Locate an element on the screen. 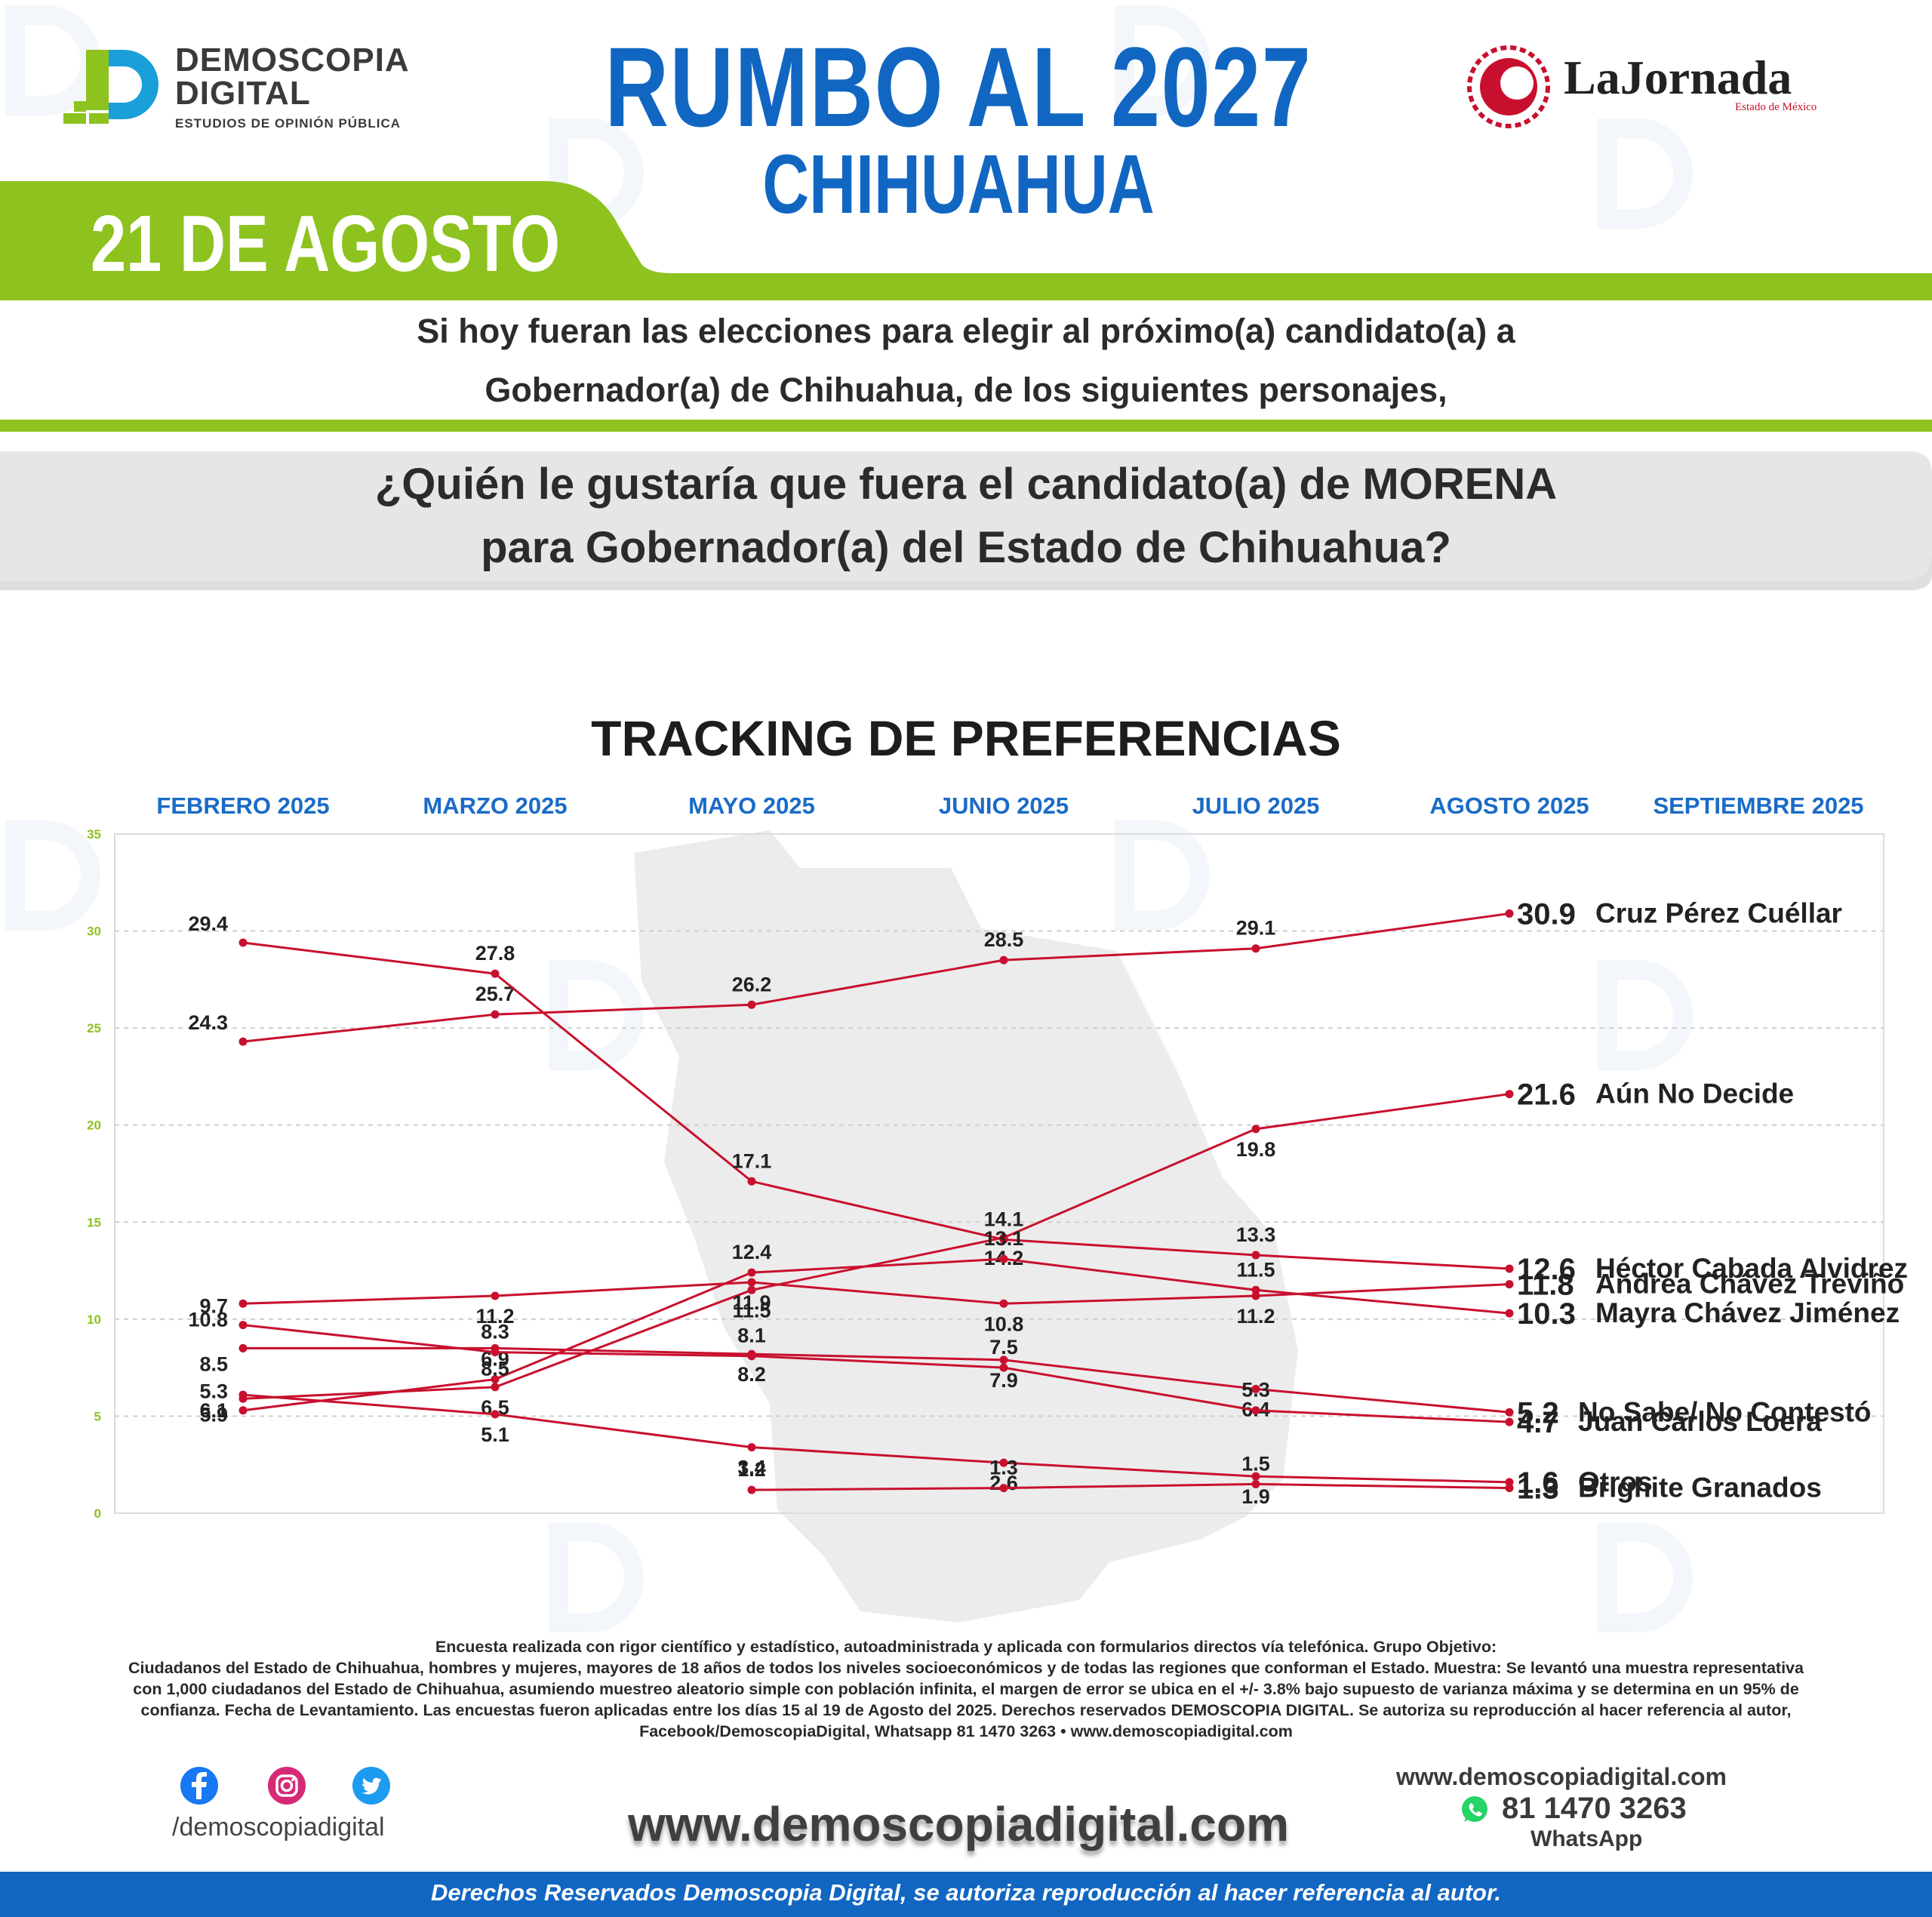 This screenshot has width=1932, height=1917. month-label: JULIO 2025 is located at coordinates (1256, 805).